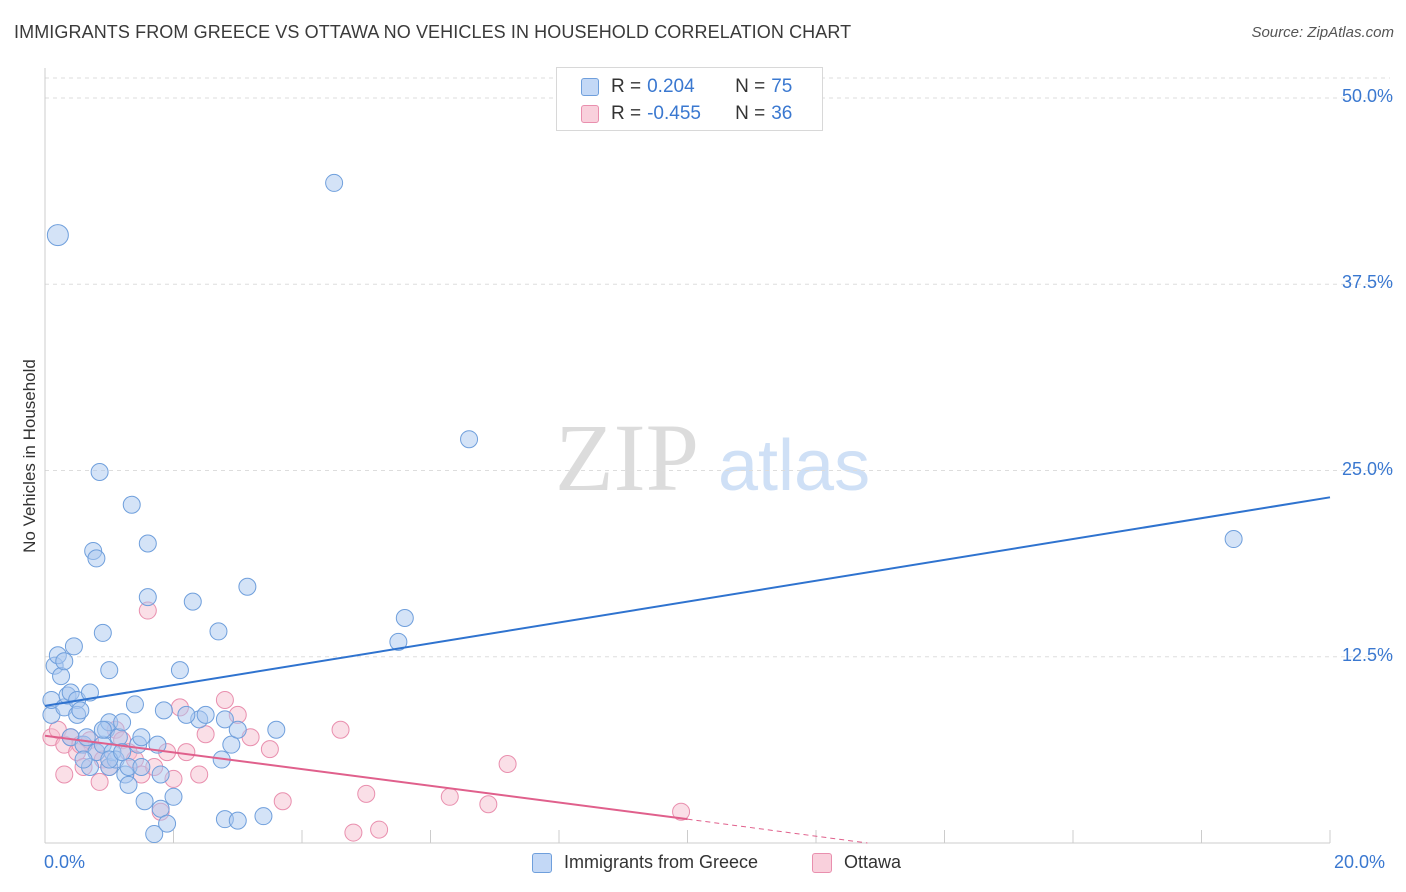 The image size is (1406, 892). Describe the element at coordinates (671, 86) in the screenshot. I see `legend-r-value: 0.204` at that location.